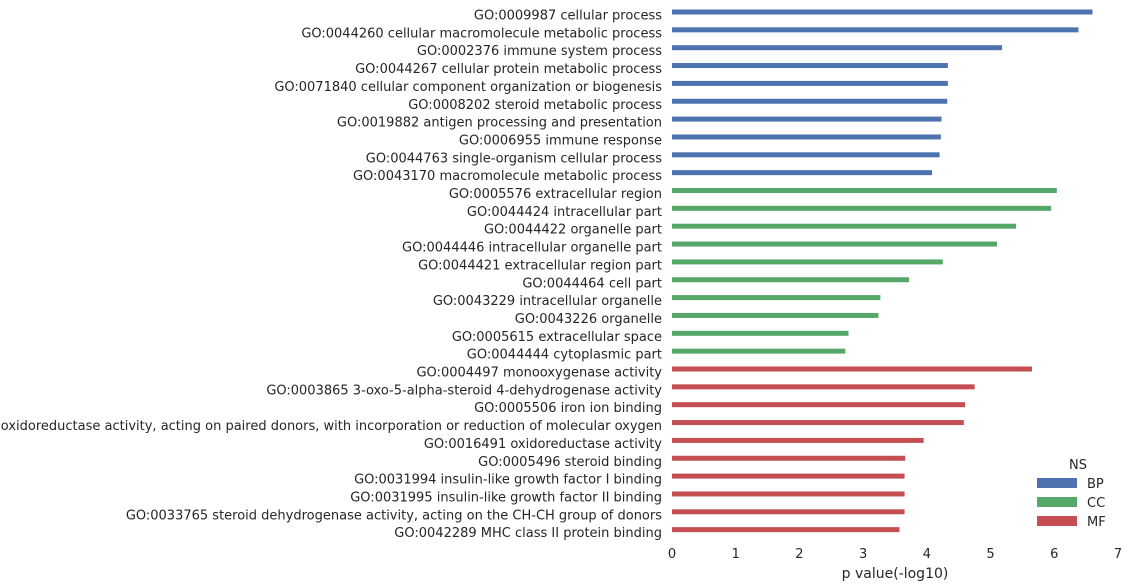 The image size is (1128, 587). What do you see at coordinates (927, 554) in the screenshot?
I see `x-tick-label: 4` at bounding box center [927, 554].